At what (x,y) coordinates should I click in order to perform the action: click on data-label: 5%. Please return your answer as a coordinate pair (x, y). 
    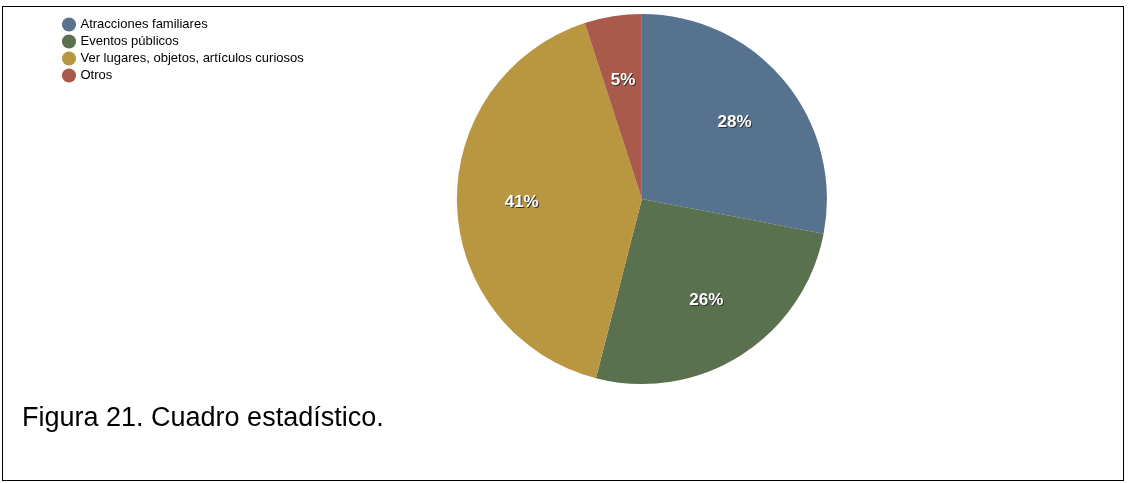
    Looking at the image, I should click on (623, 79).